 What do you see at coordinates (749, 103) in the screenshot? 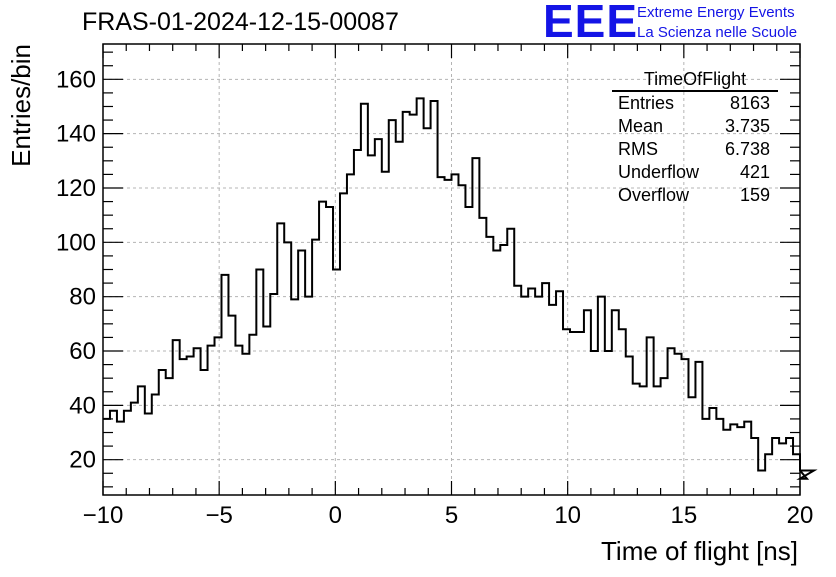
I see `stats-value: 8163` at bounding box center [749, 103].